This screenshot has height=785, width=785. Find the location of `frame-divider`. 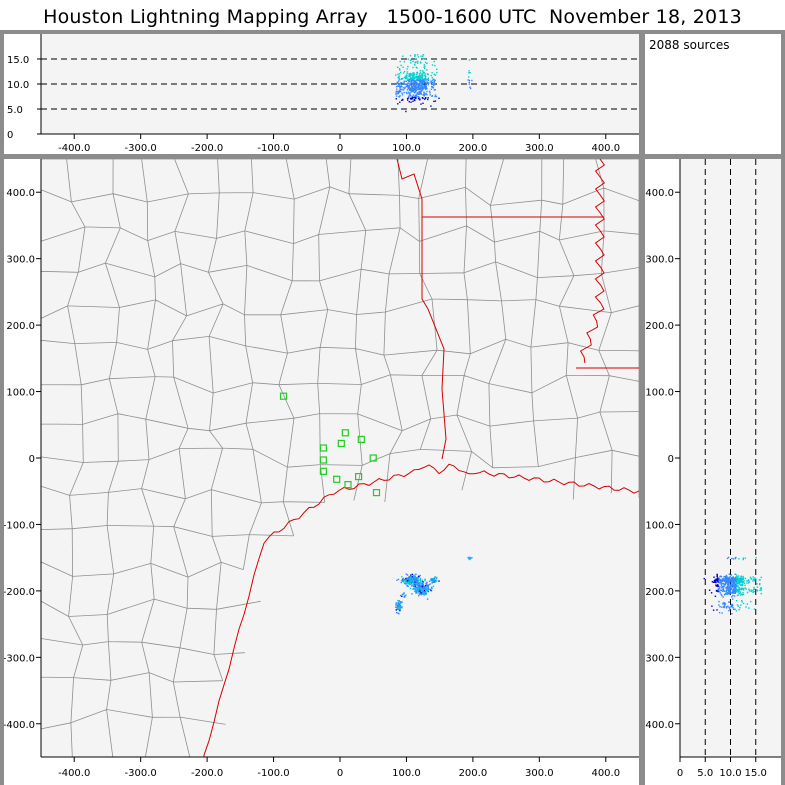

frame-divider is located at coordinates (642, 407).